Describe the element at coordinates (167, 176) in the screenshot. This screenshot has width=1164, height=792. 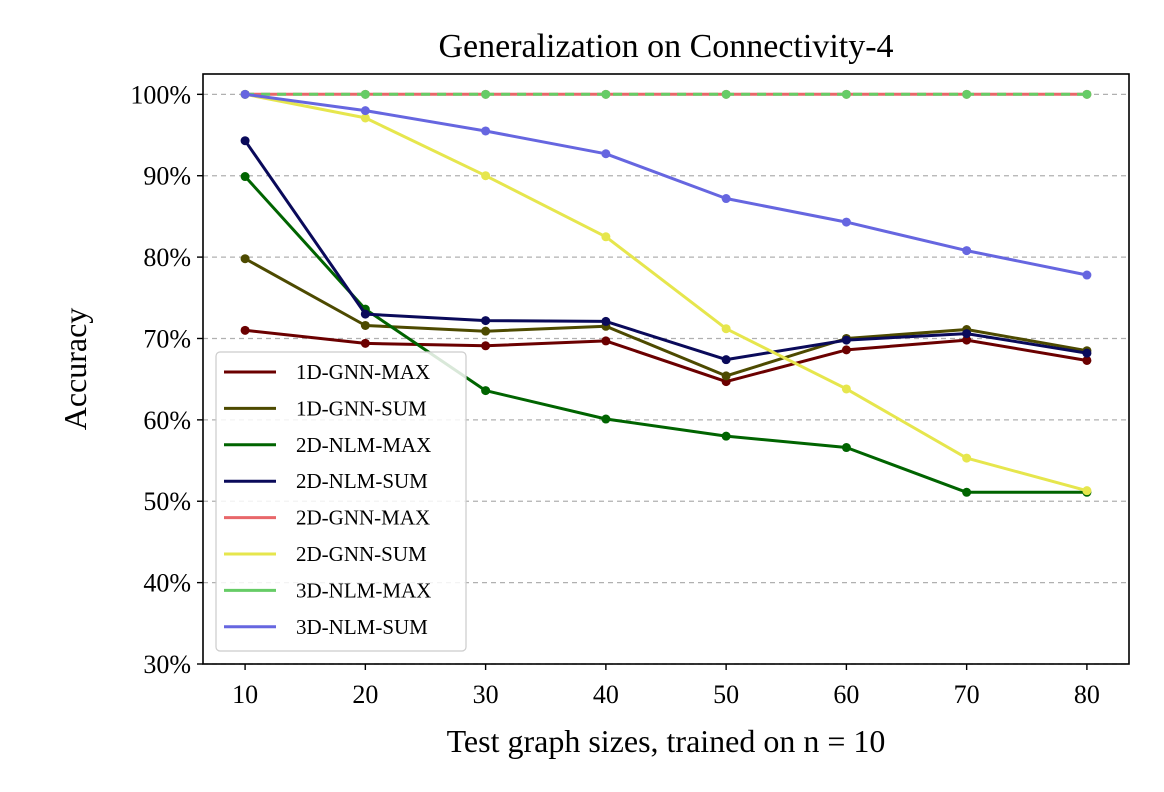
I see `y-tick-label: 90%` at that location.